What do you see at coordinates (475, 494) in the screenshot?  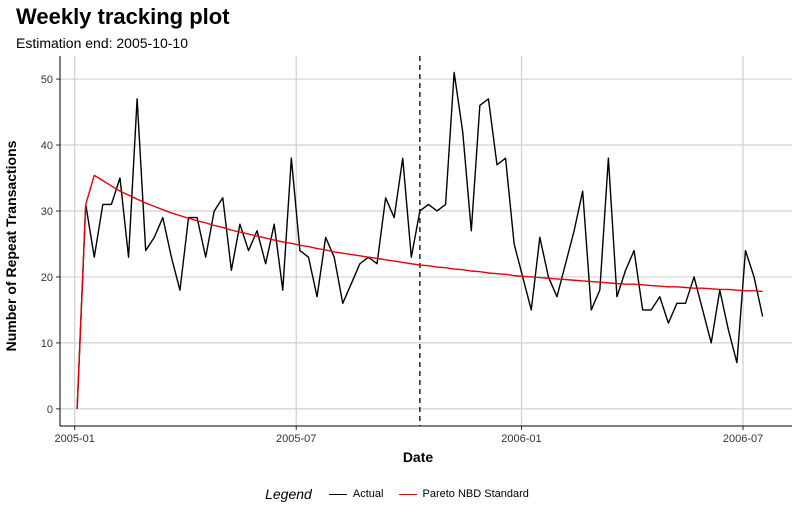 I see `legend-label-pareto: Pareto NBD Standard` at bounding box center [475, 494].